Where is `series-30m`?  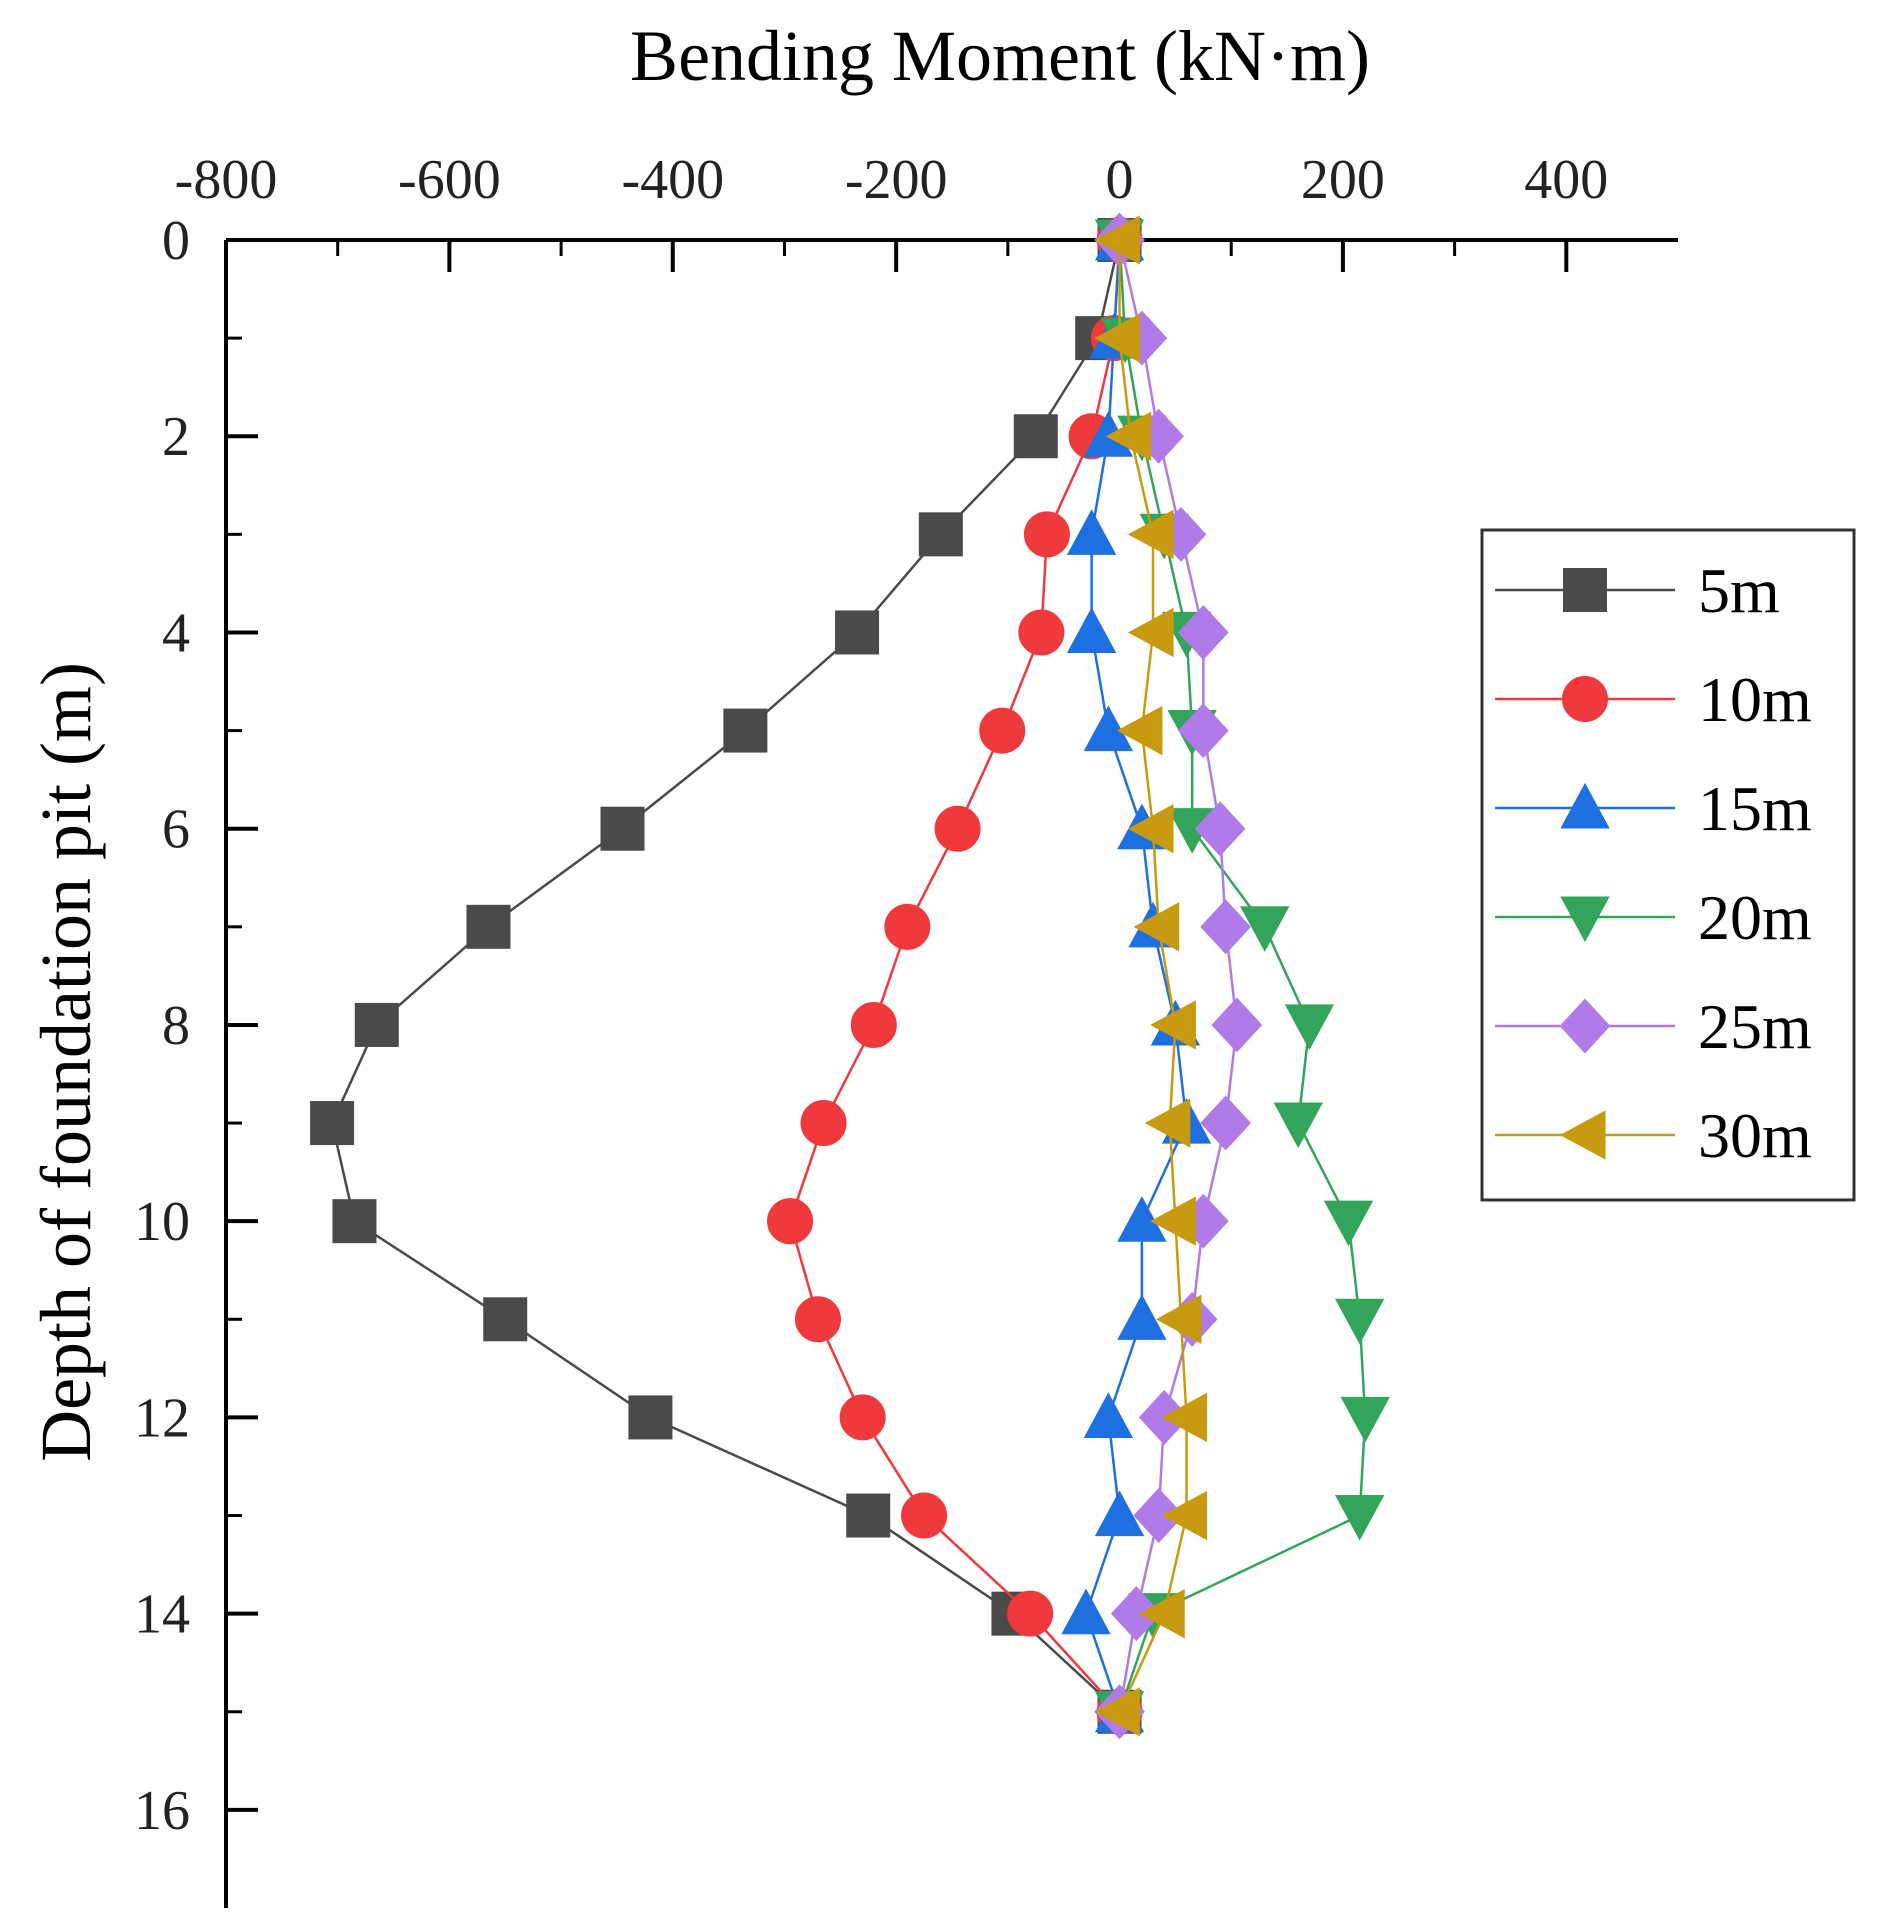
series-30m is located at coordinates (1151, 976).